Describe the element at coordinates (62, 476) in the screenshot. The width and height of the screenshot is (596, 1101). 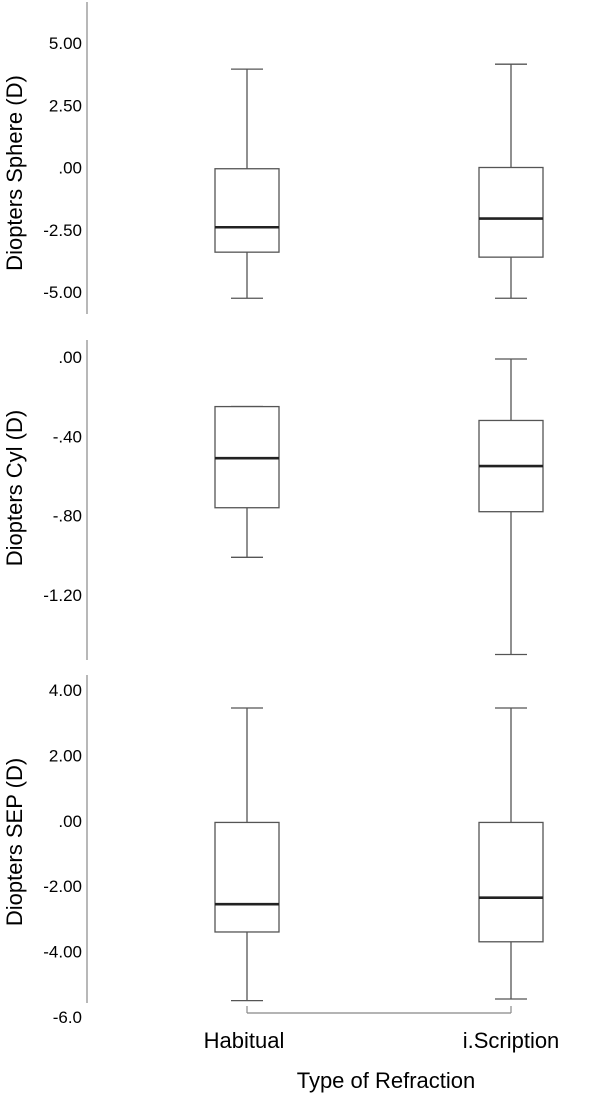
I see `y-tick-labels: .00 -.40 -.80 -1.20` at that location.